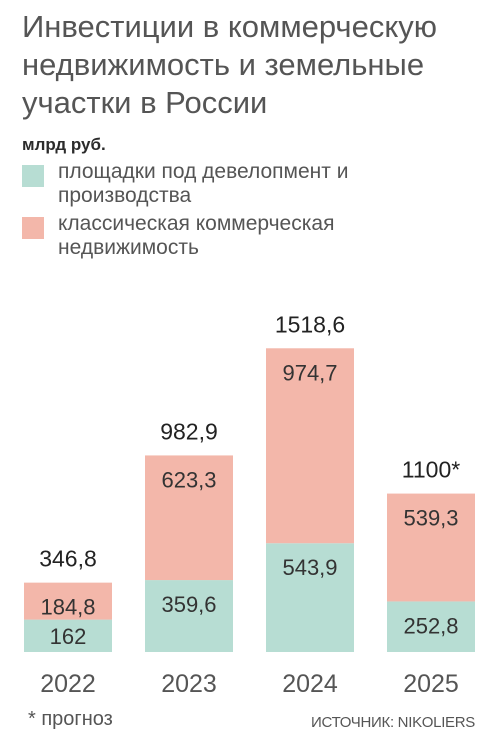 The image size is (489, 741). What do you see at coordinates (68, 684) in the screenshot?
I see `x-tick-label-2022: 2022` at bounding box center [68, 684].